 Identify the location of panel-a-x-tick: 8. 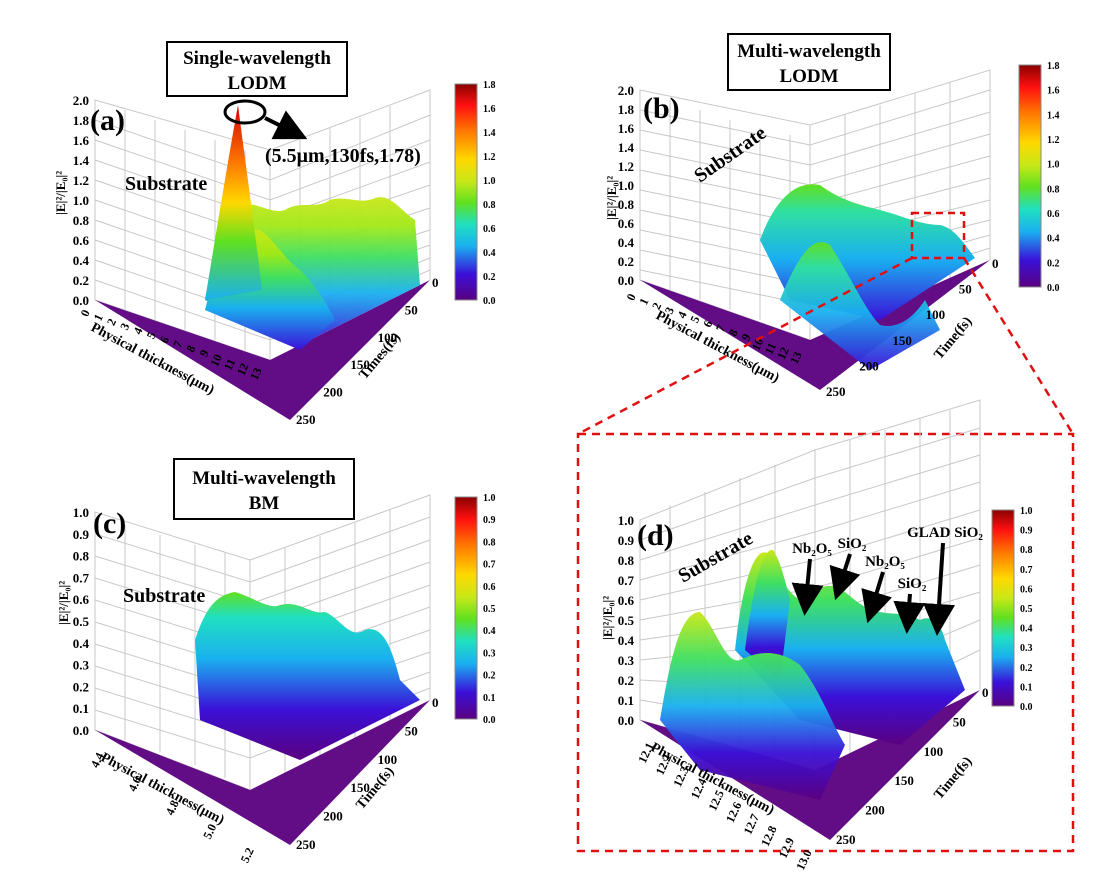
(190, 348).